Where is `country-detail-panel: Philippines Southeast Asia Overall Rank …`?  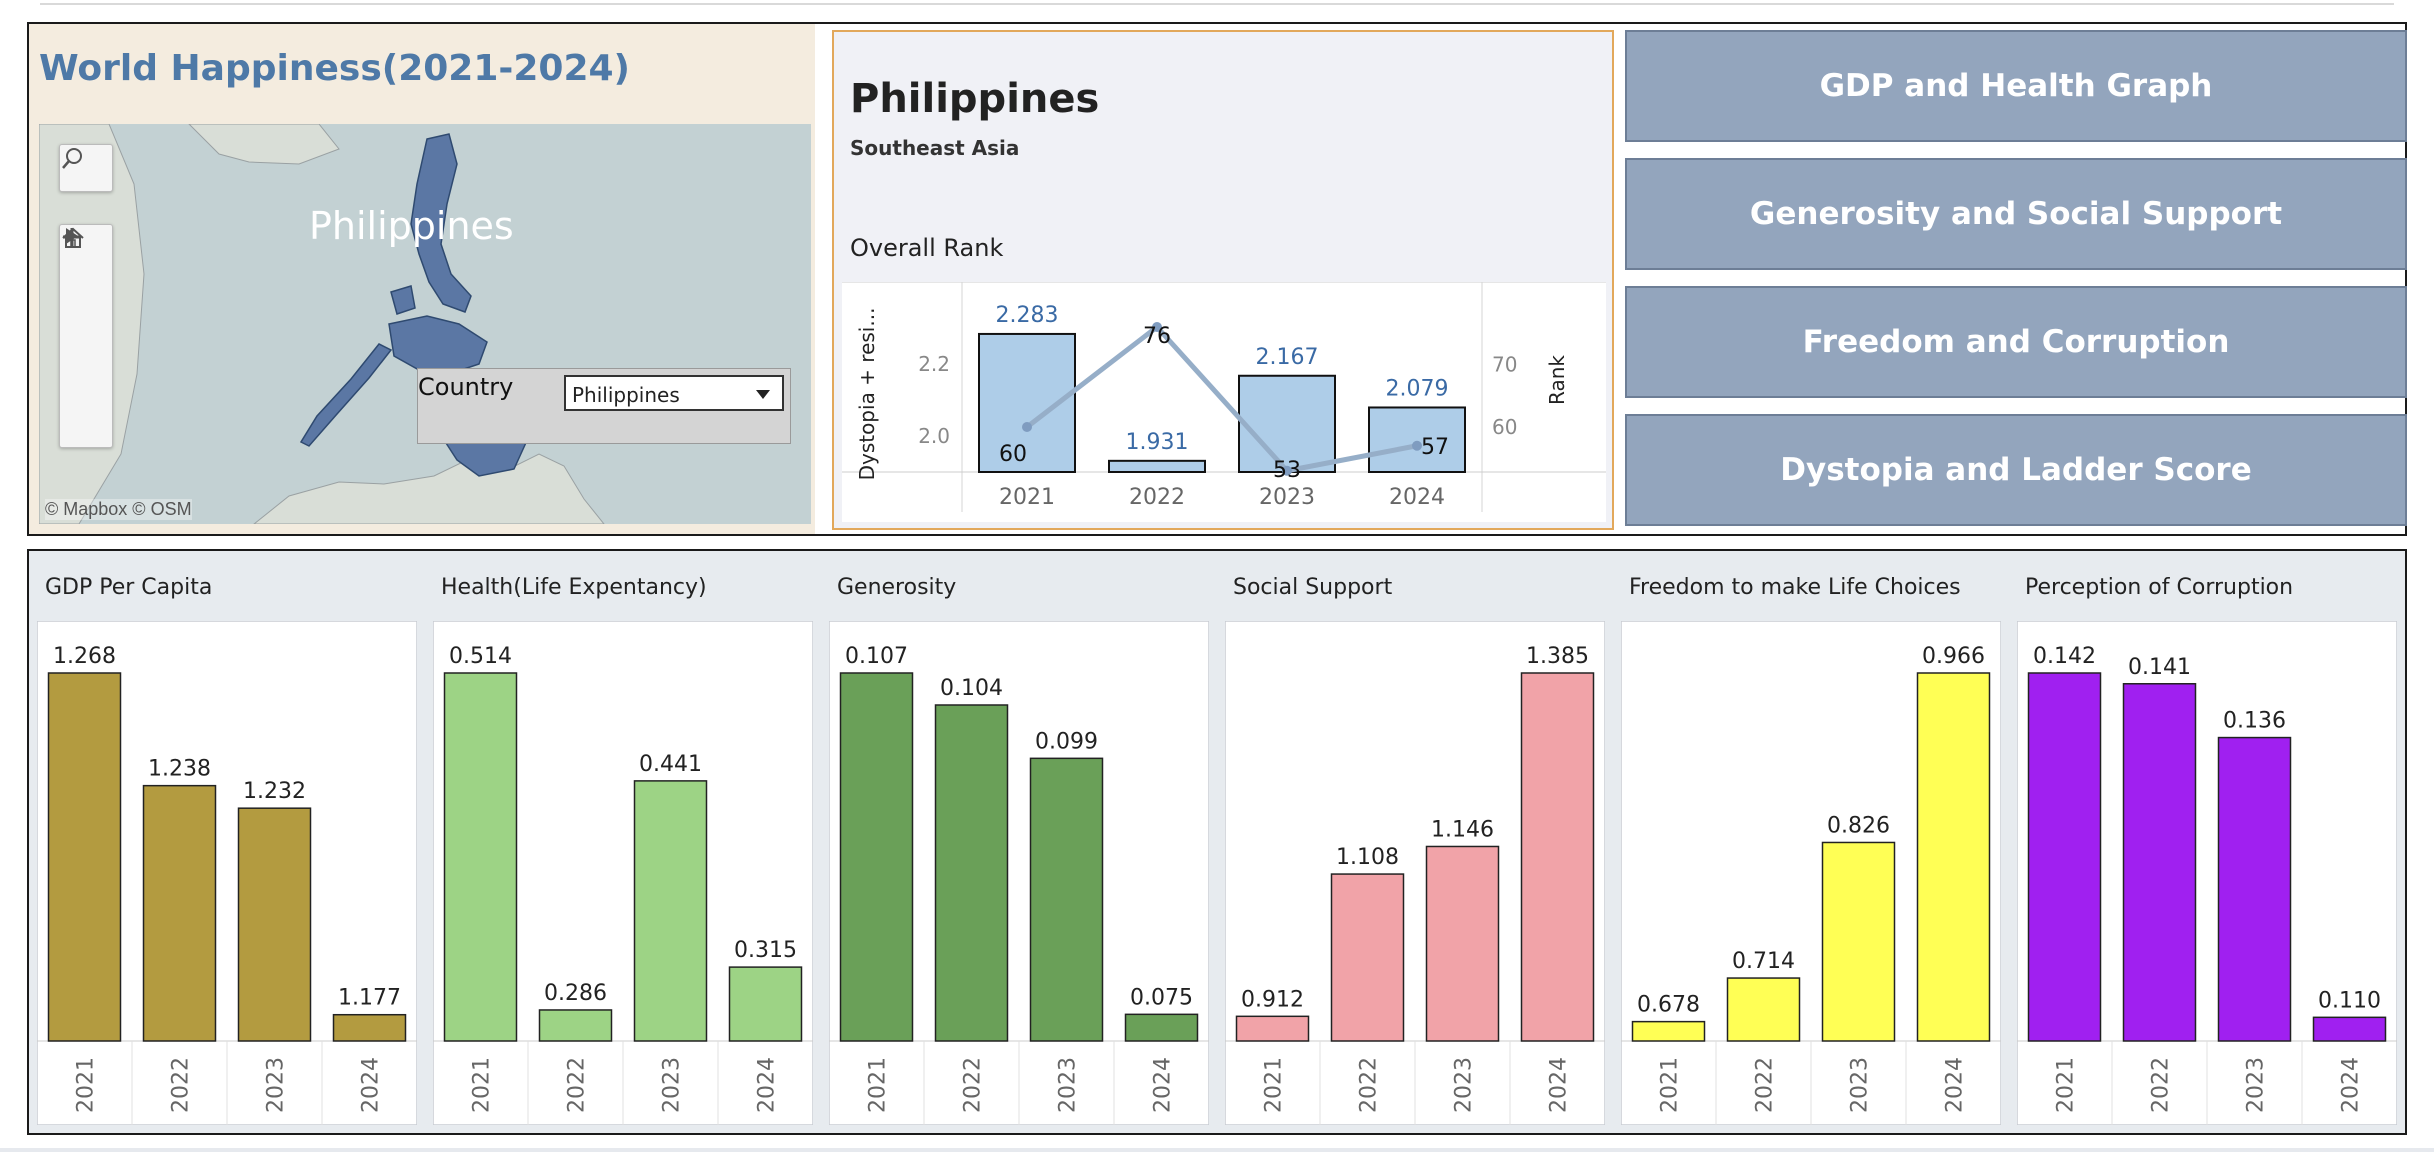 country-detail-panel: Philippines Southeast Asia Overall Rank … is located at coordinates (1223, 280).